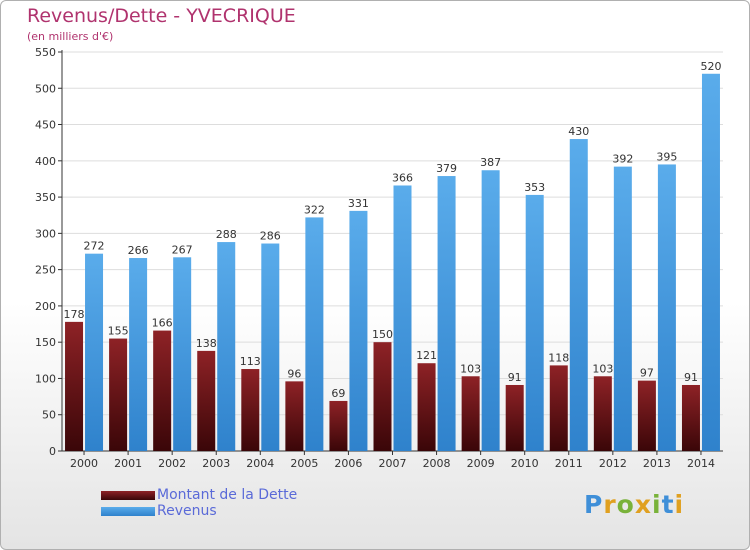 The image size is (750, 550). What do you see at coordinates (260, 463) in the screenshot?
I see `x-tick-label: 2004` at bounding box center [260, 463].